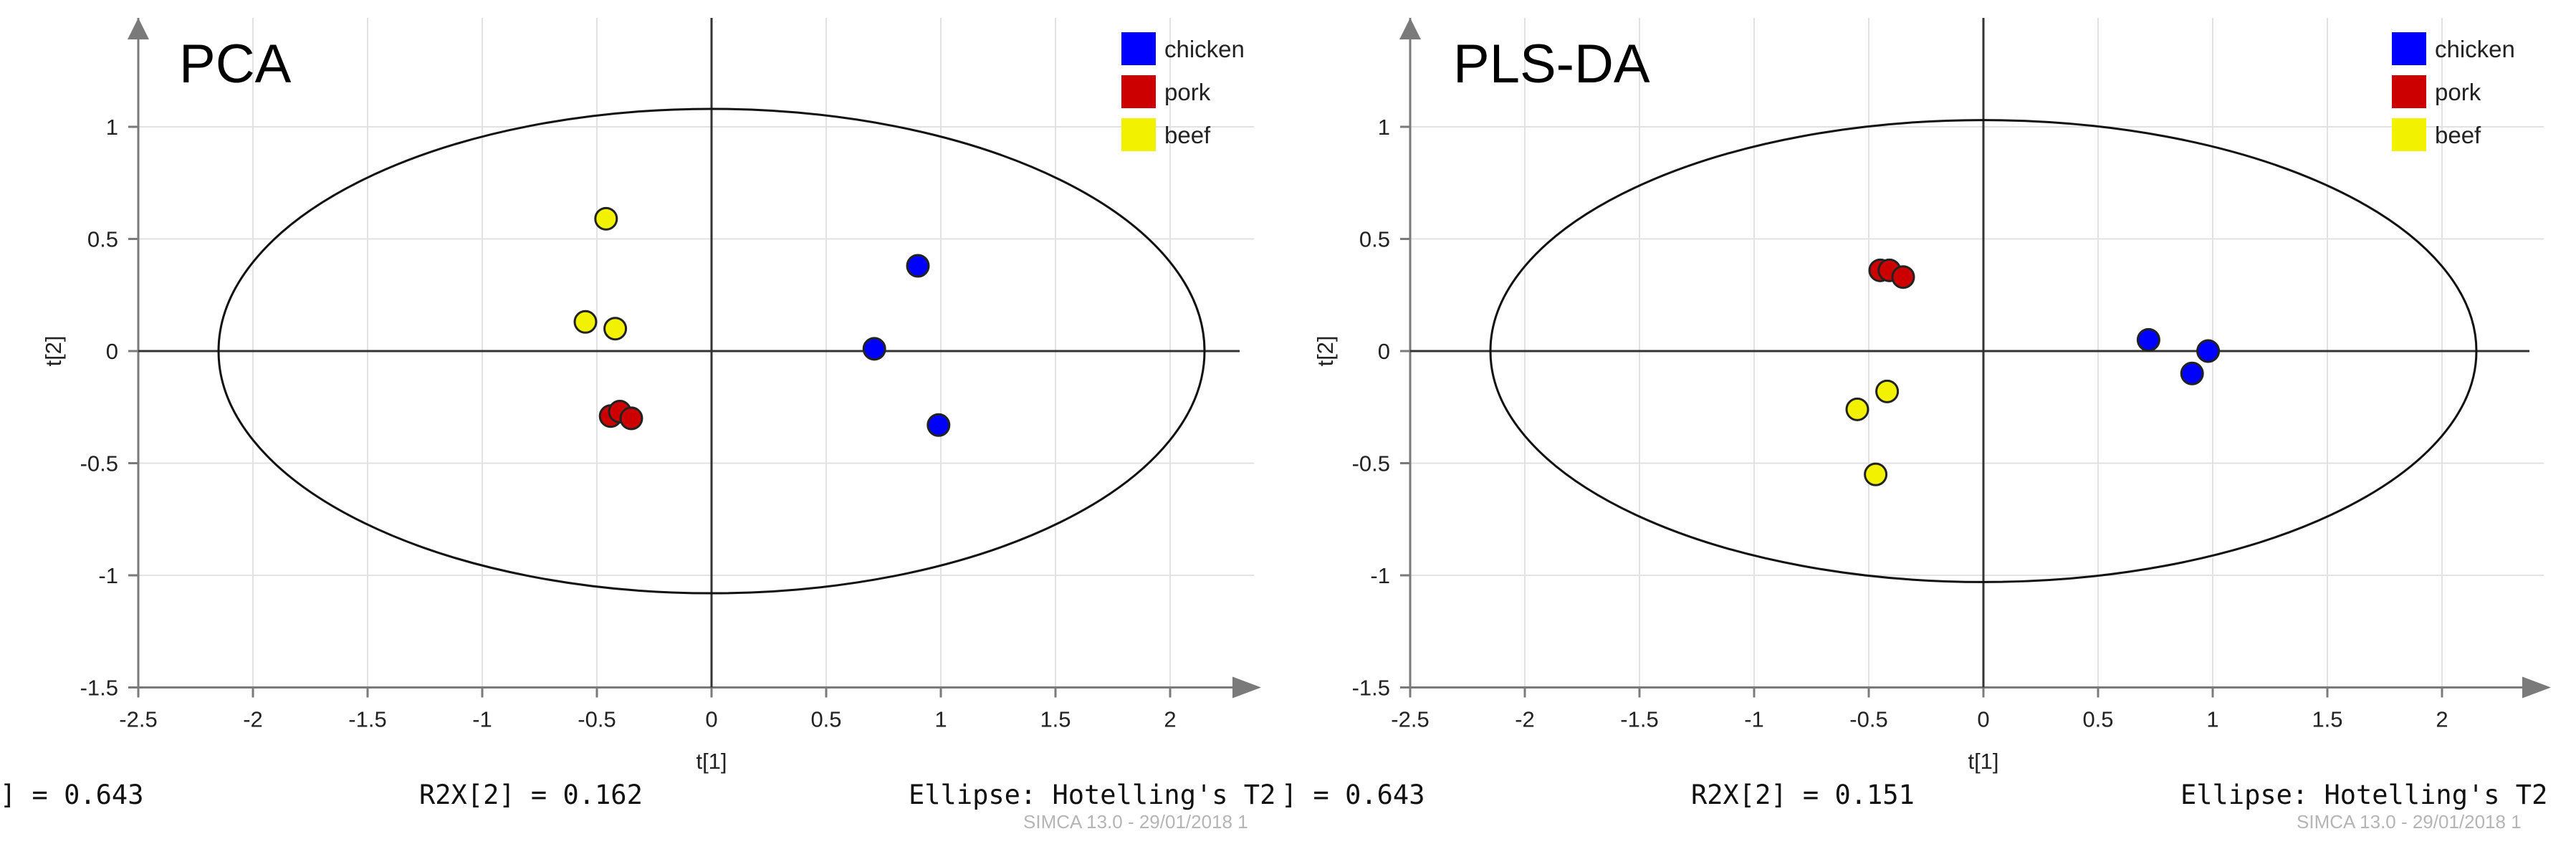 The height and width of the screenshot is (849, 2576). What do you see at coordinates (1754, 719) in the screenshot?
I see `plsda-x-tick-label: -1` at bounding box center [1754, 719].